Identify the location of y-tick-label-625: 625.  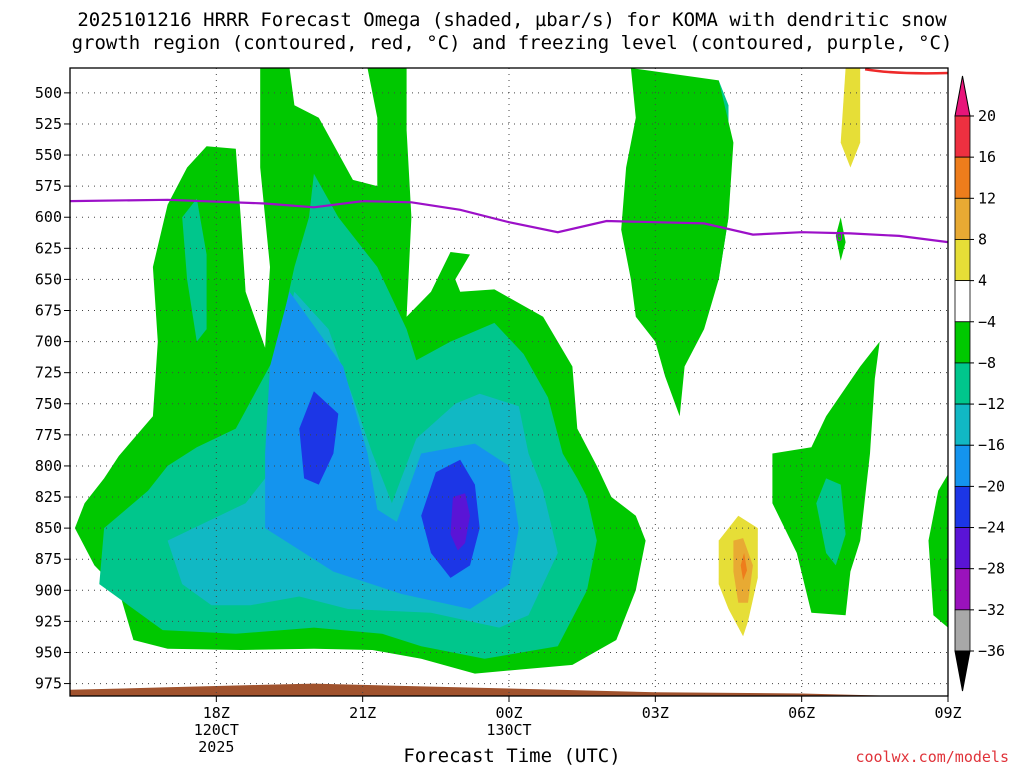
(48, 248).